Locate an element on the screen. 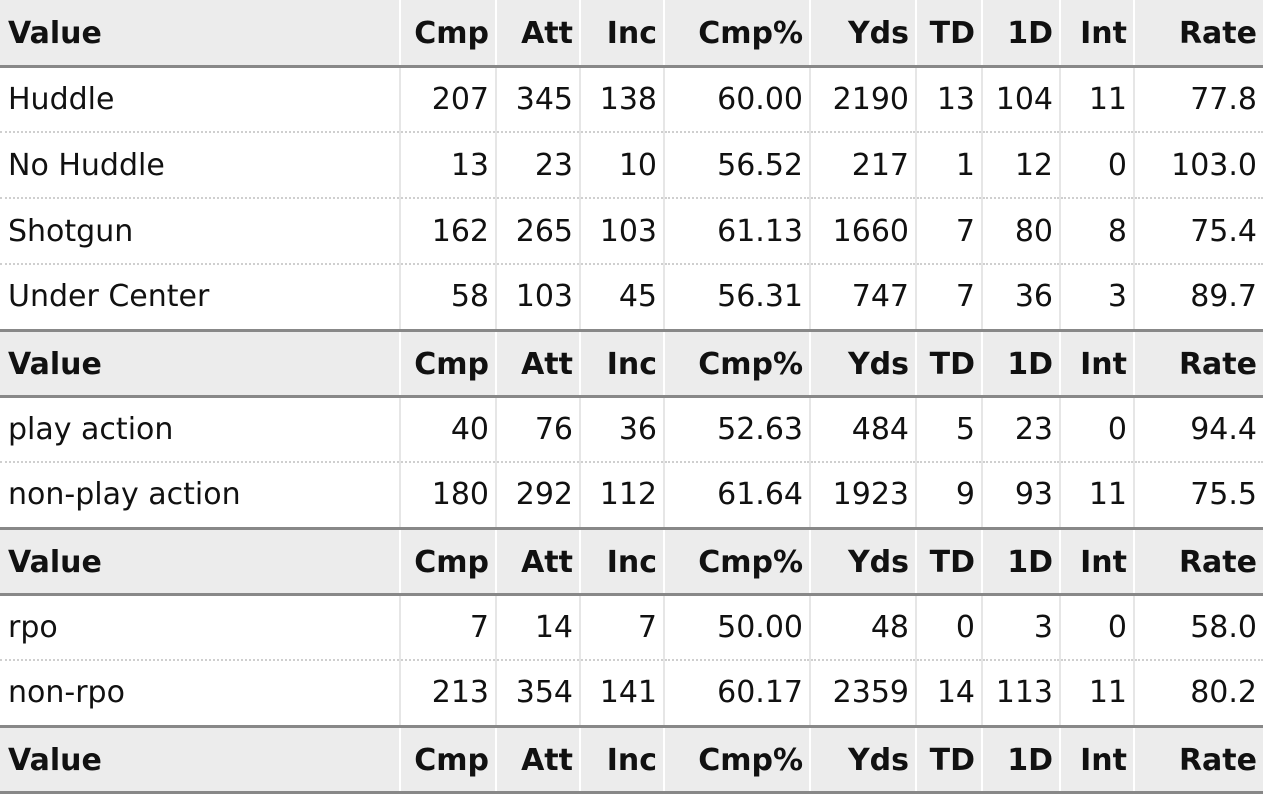 The image size is (1263, 794). cell-inc: 10 is located at coordinates (621, 165).